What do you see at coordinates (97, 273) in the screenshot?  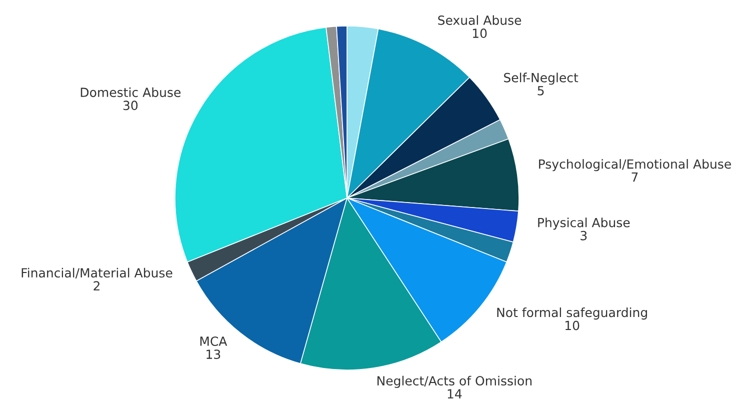 I see `slice-label: Financial/Material Abuse` at bounding box center [97, 273].